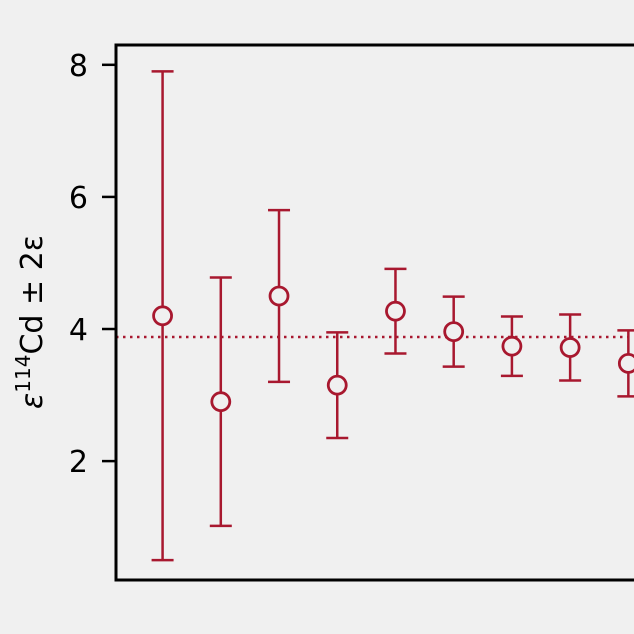 The image size is (634, 634). I want to click on y-tick-label: 6, so click(78, 198).